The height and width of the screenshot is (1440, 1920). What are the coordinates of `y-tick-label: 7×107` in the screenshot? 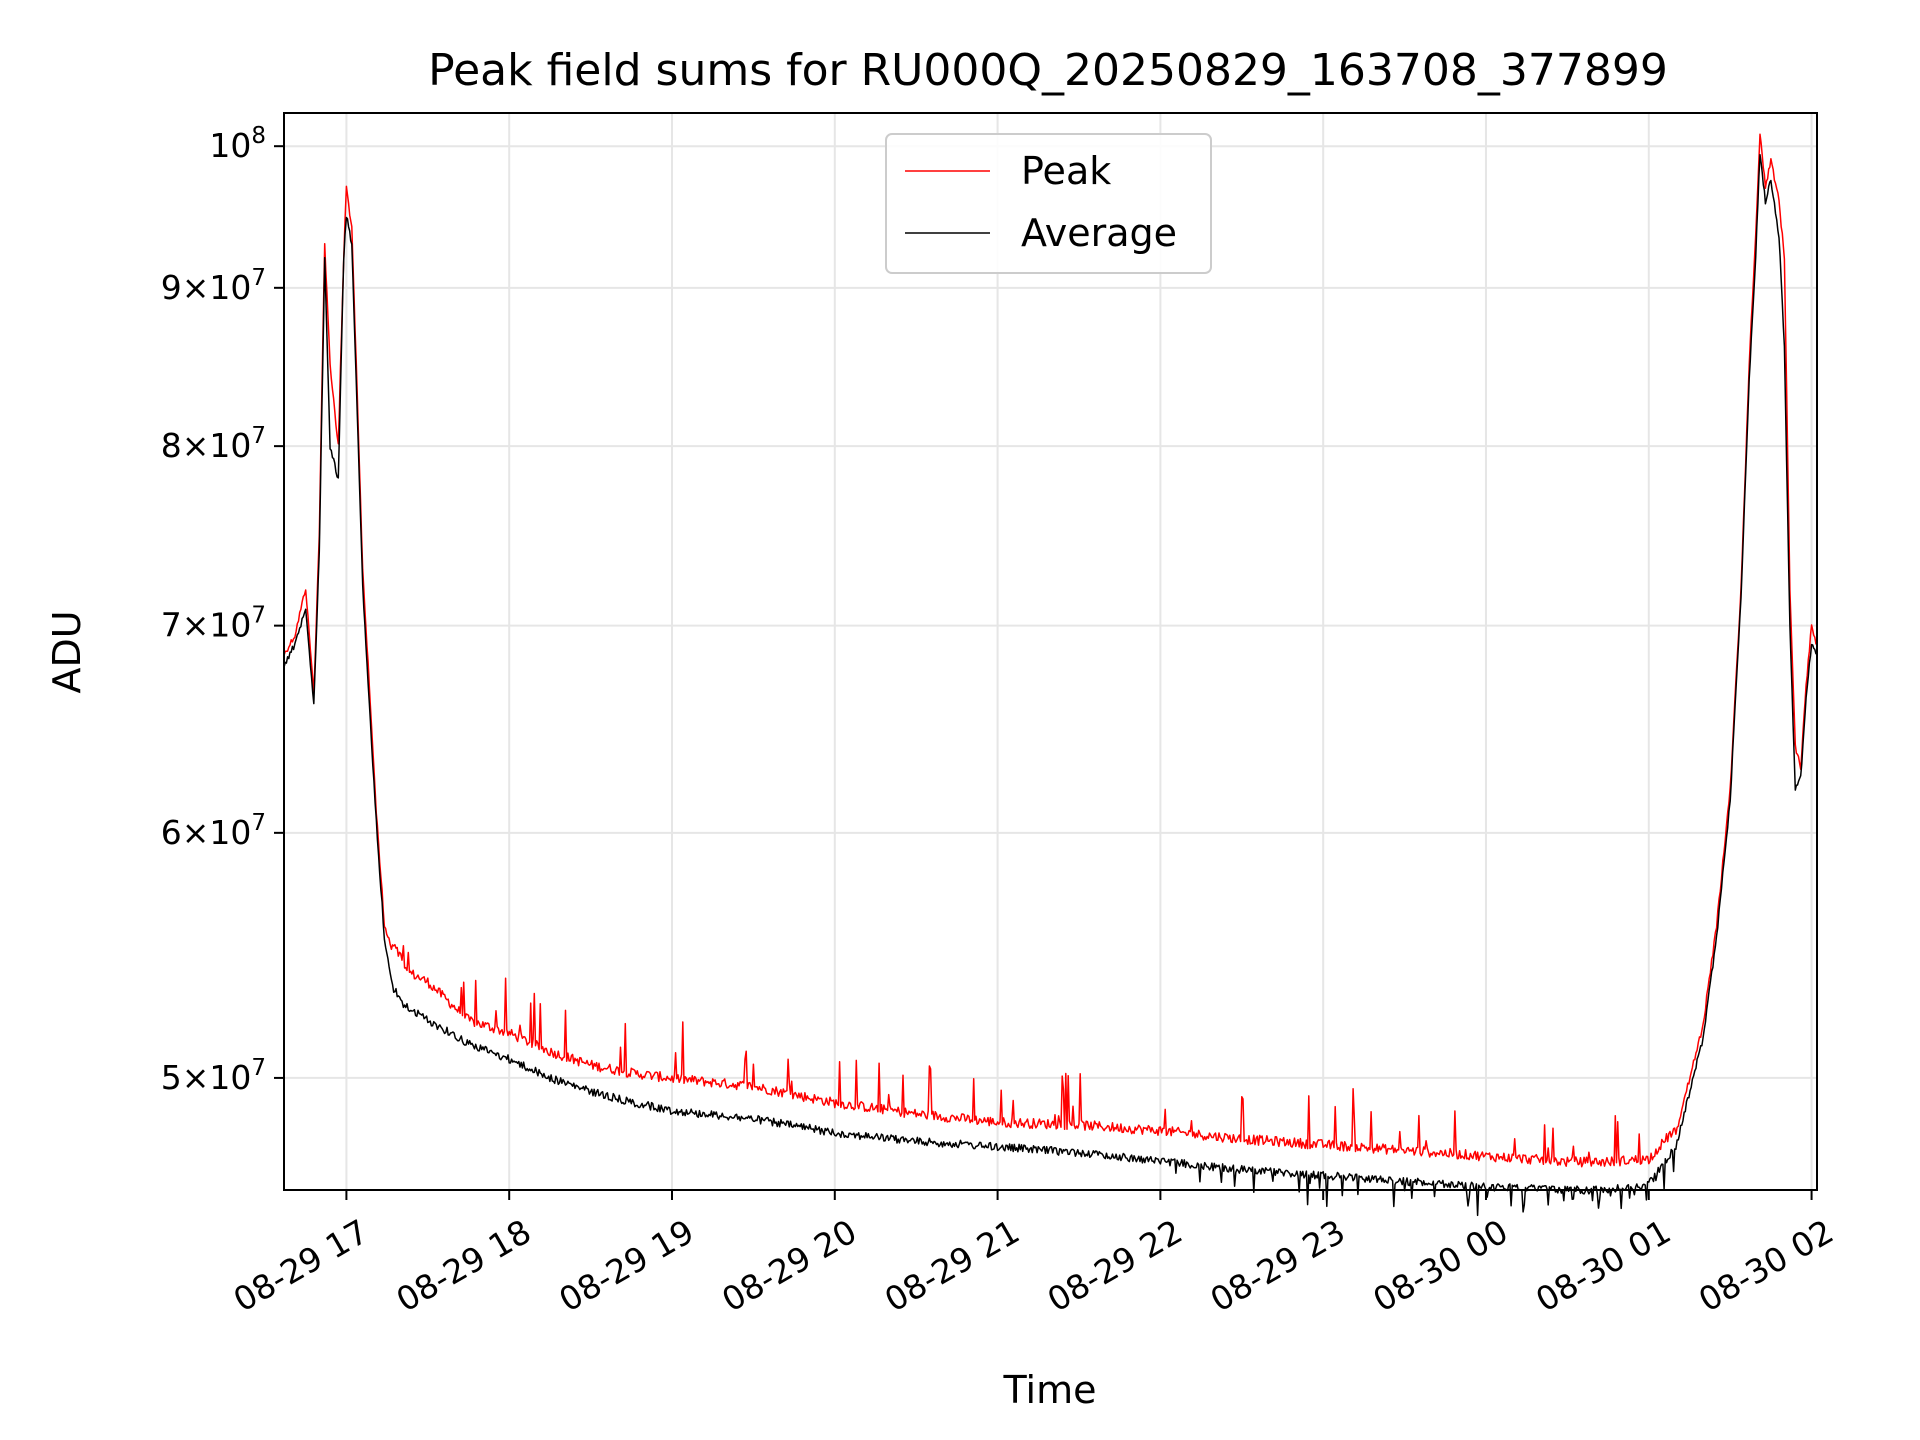 It's located at (213, 624).